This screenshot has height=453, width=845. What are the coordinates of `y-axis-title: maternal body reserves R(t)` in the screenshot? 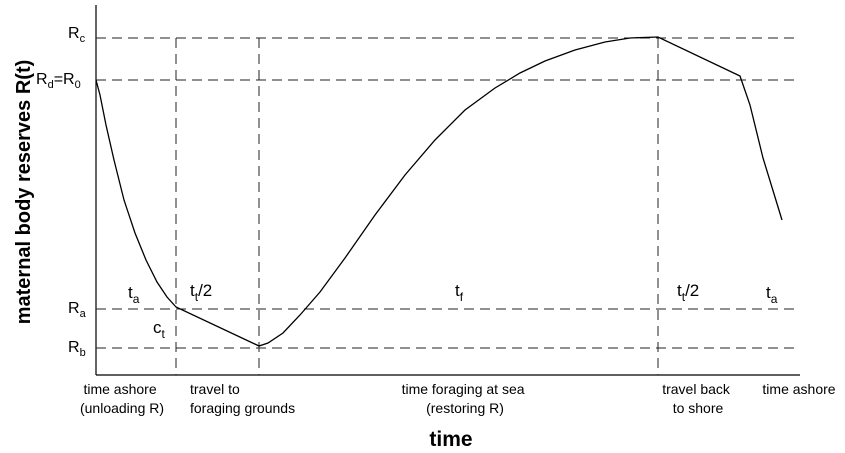 It's located at (24, 192).